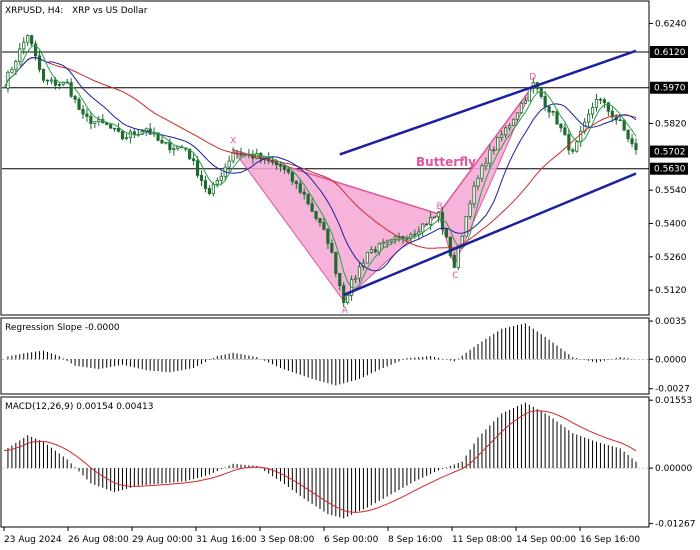 This screenshot has height=550, width=700. What do you see at coordinates (325, 356) in the screenshot?
I see `regression-panel` at bounding box center [325, 356].